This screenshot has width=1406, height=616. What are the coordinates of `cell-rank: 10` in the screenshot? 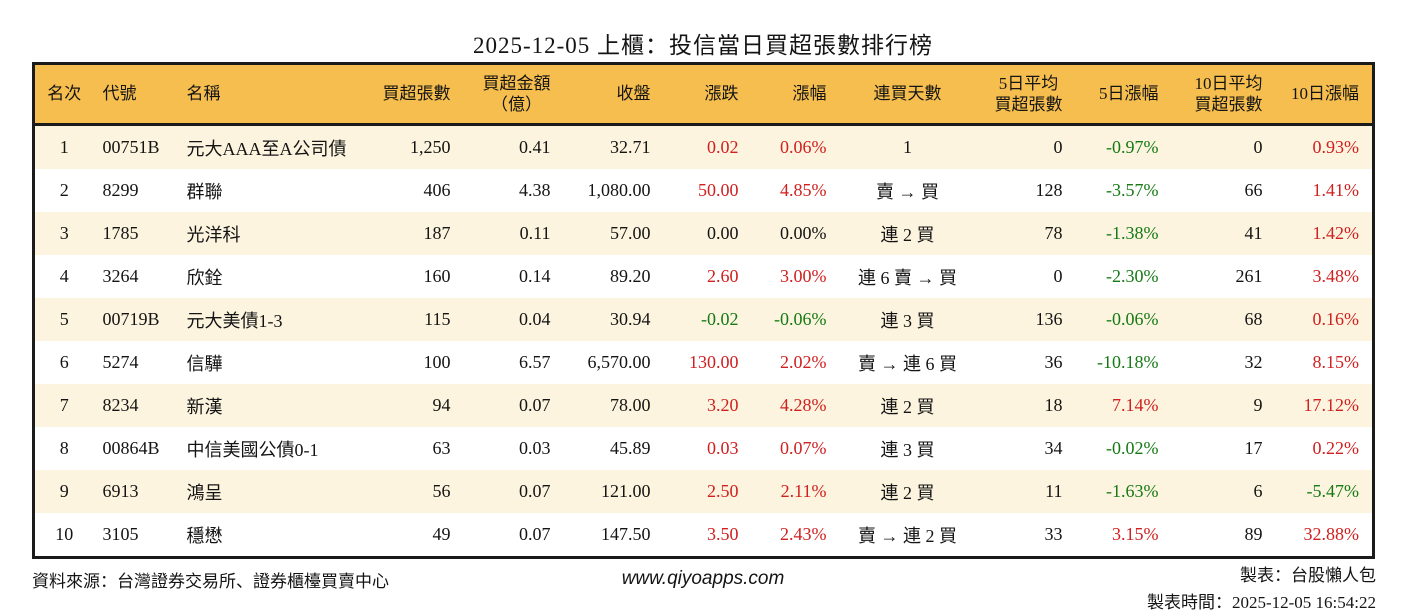 It's located at (64, 534).